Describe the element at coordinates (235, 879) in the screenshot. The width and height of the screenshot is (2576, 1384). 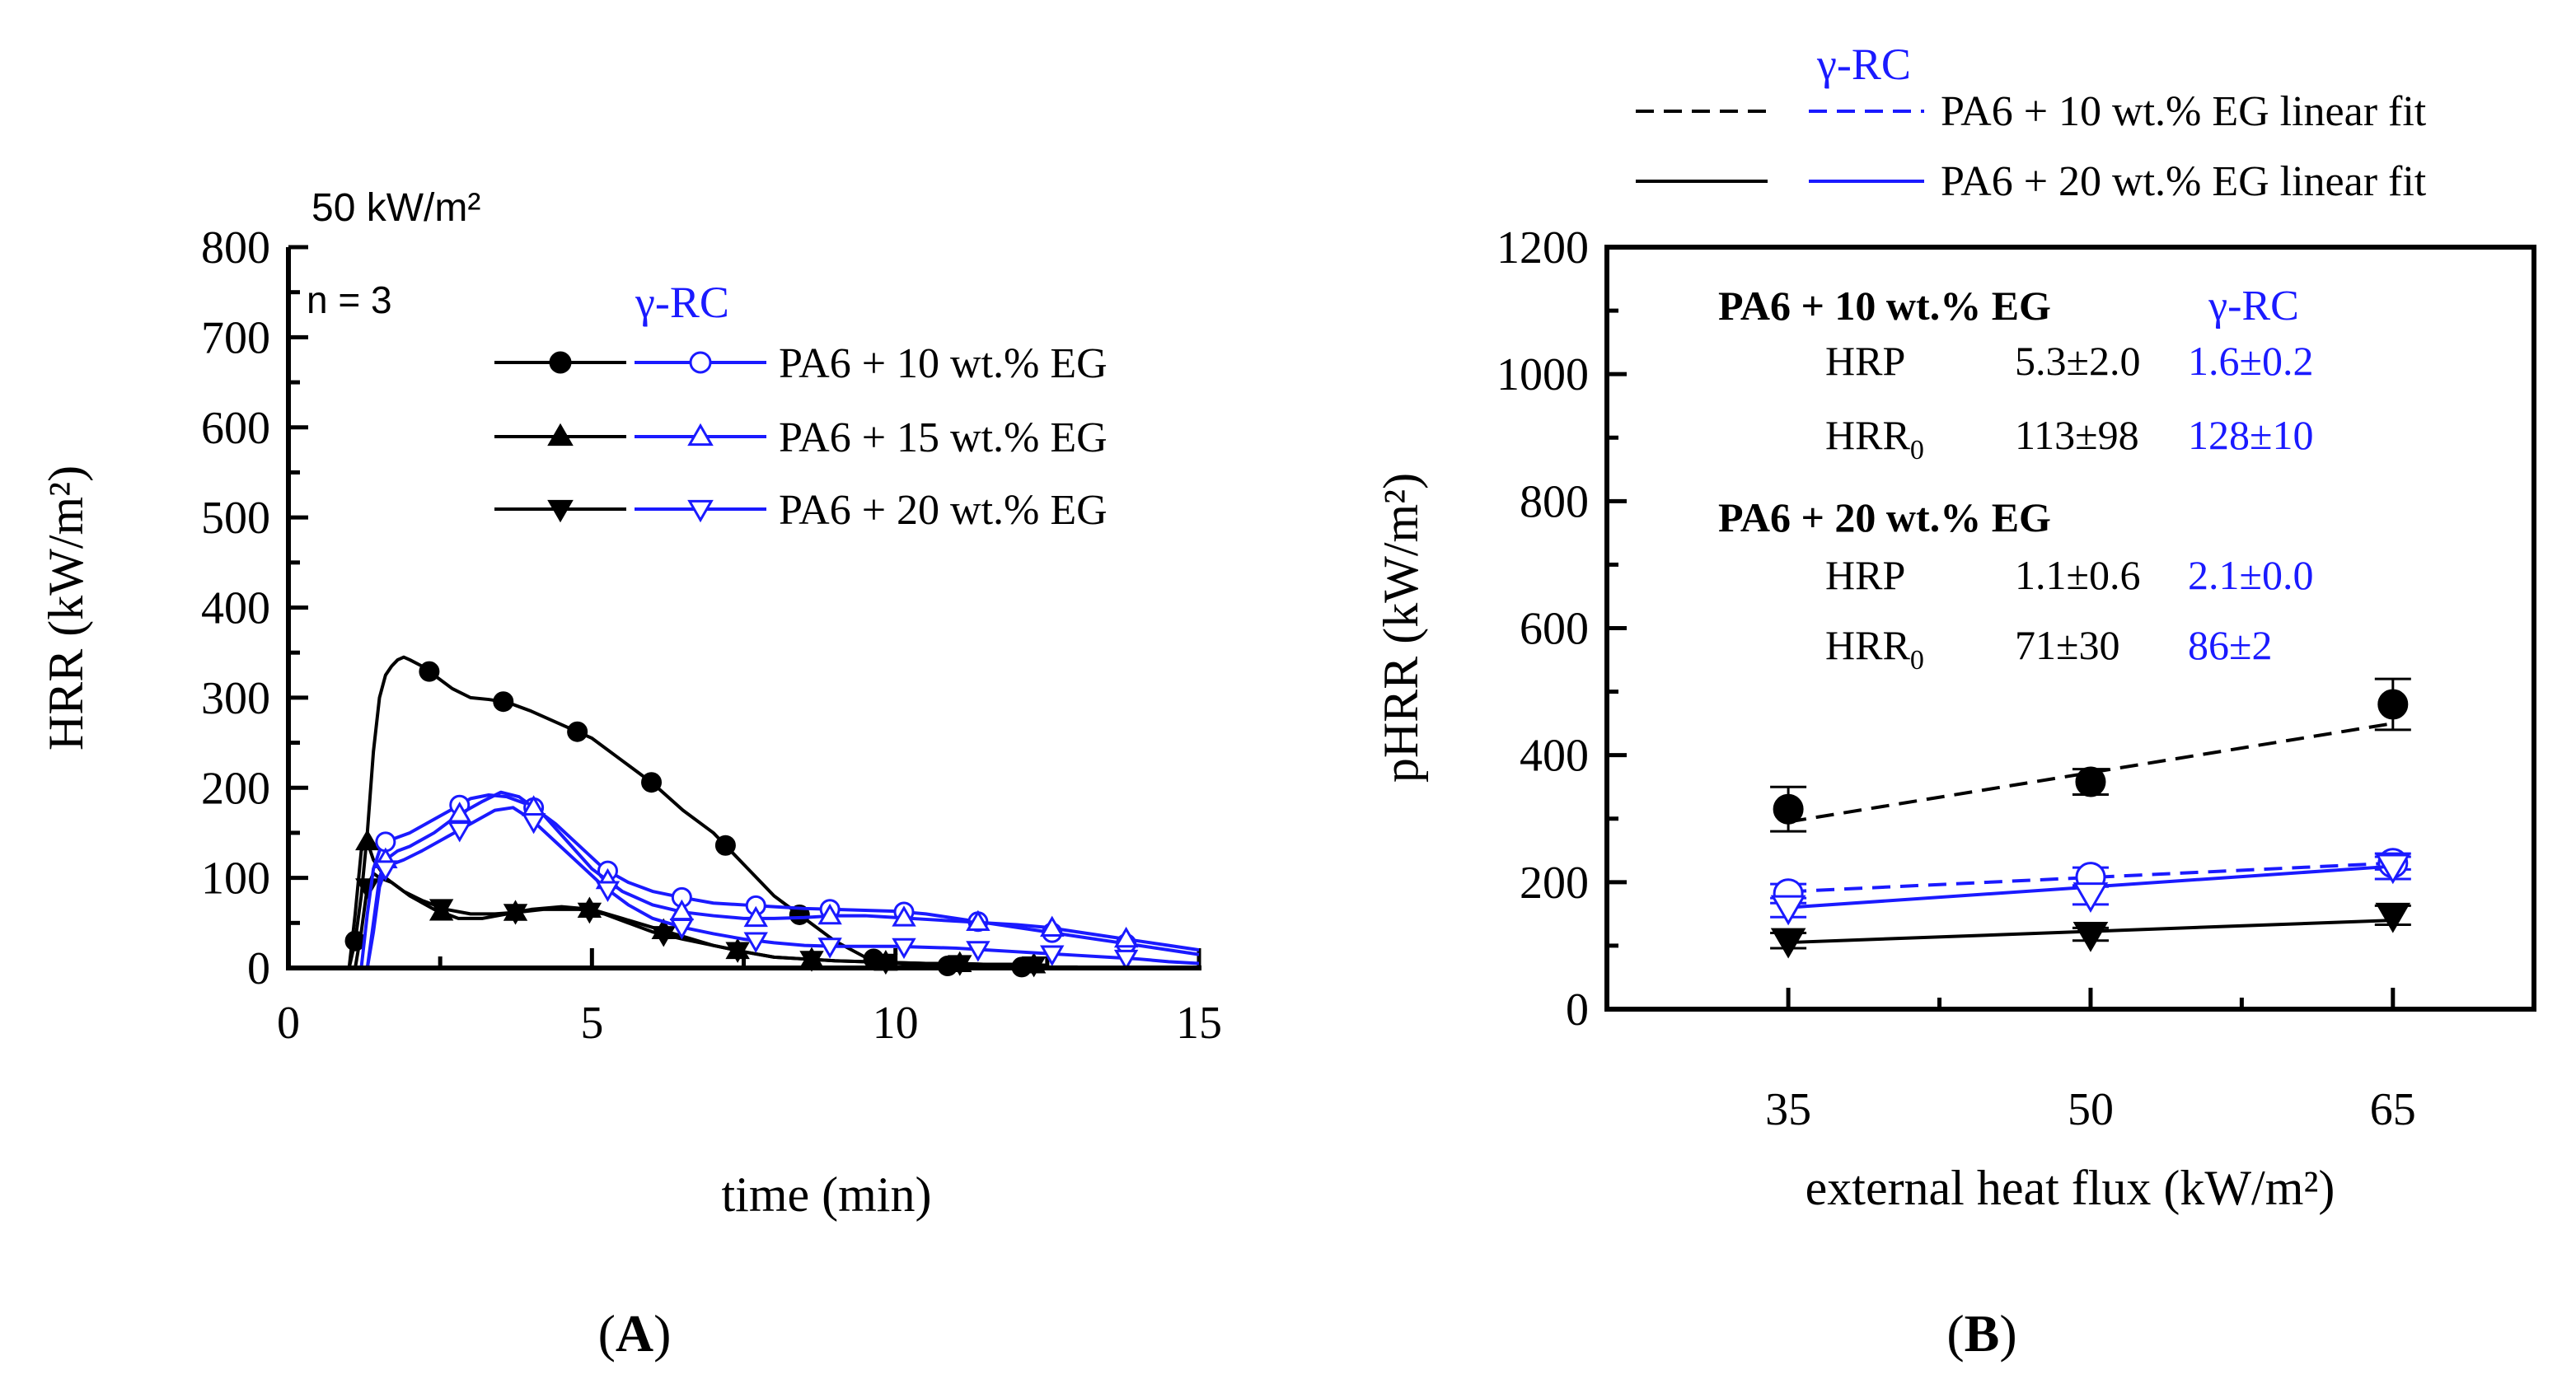
I see `y-tick-label: 100` at that location.